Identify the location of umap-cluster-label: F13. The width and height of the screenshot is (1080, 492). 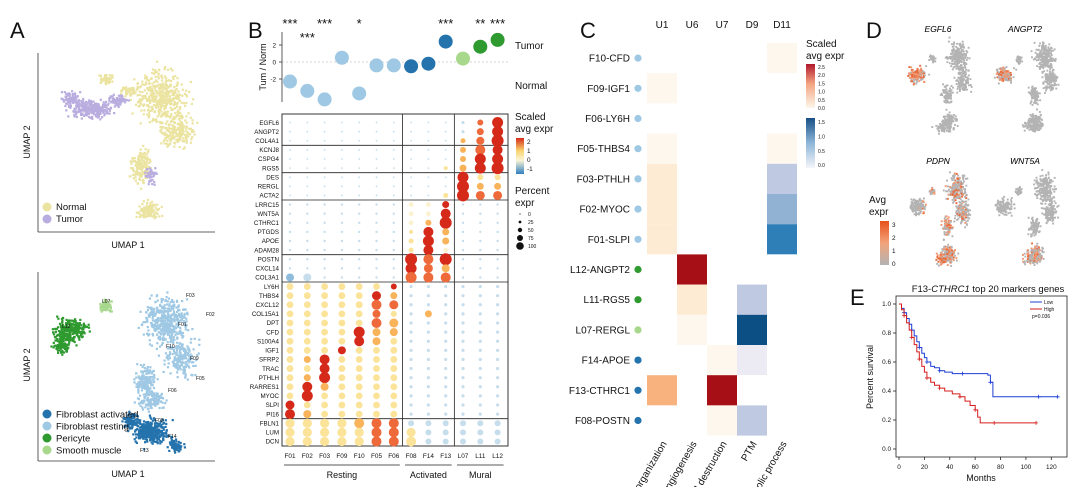
(144, 451).